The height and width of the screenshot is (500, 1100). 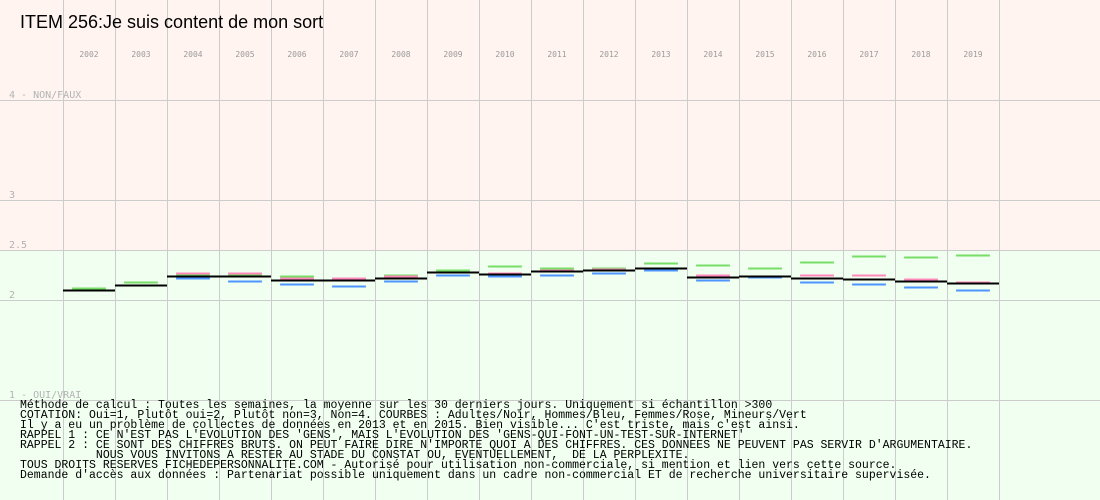 What do you see at coordinates (452, 54) in the screenshot?
I see `x-tick-label: 2009` at bounding box center [452, 54].